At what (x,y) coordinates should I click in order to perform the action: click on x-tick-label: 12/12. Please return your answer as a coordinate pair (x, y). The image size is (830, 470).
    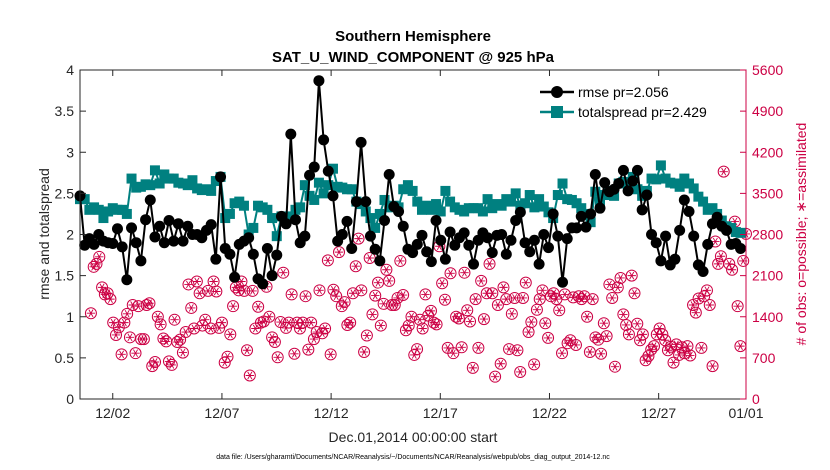
    Looking at the image, I should click on (331, 413).